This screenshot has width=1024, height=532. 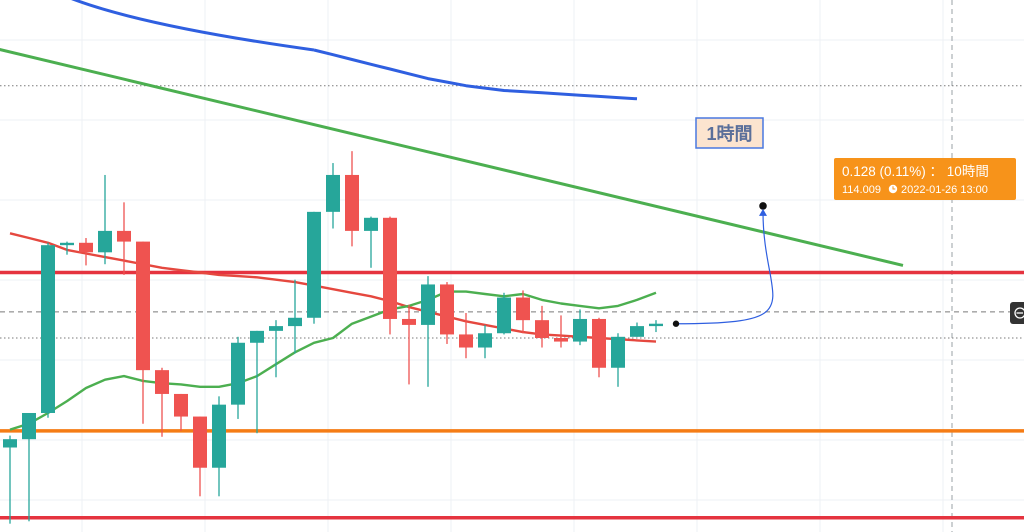 I want to click on clock-hands, so click(x=894, y=188).